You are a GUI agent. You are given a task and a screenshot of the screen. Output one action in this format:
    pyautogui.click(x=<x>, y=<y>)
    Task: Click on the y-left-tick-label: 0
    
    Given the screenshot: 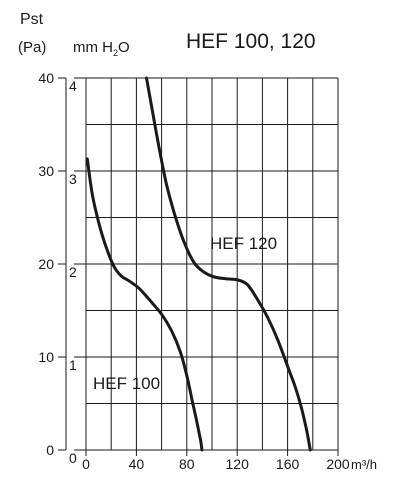 What is the action you would take?
    pyautogui.click(x=50, y=450)
    